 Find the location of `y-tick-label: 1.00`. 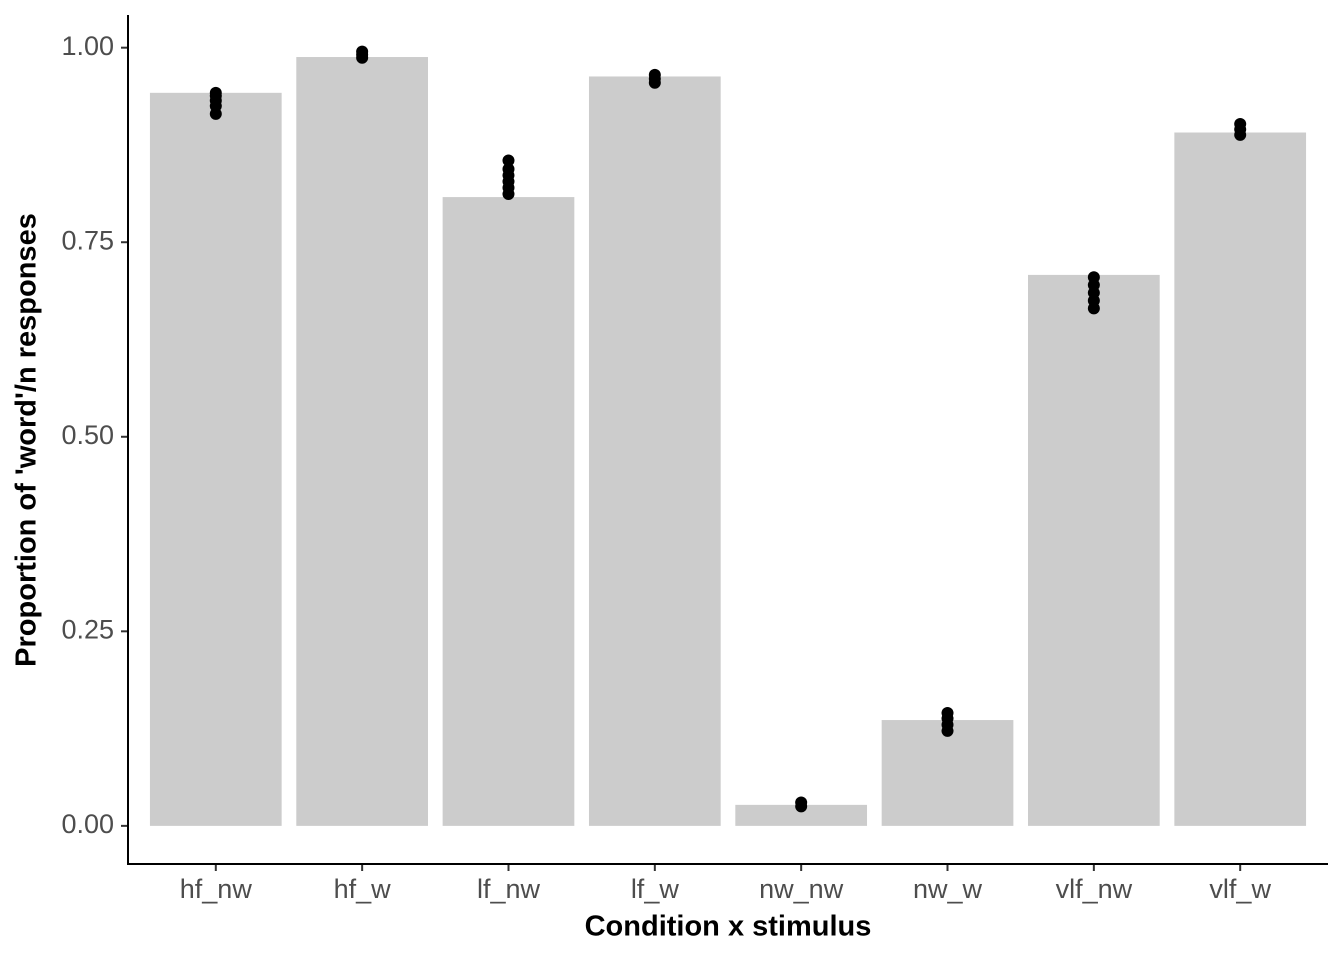

y-tick-label: 1.00 is located at coordinates (87, 46).